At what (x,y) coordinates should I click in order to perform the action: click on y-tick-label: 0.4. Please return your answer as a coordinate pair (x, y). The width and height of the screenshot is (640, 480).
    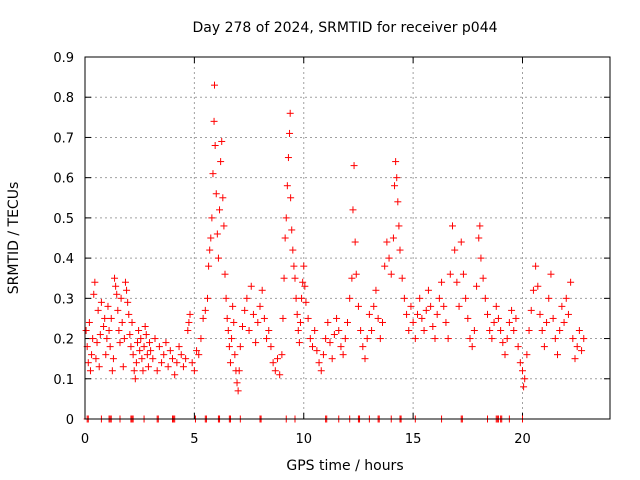
    Looking at the image, I should click on (63, 259).